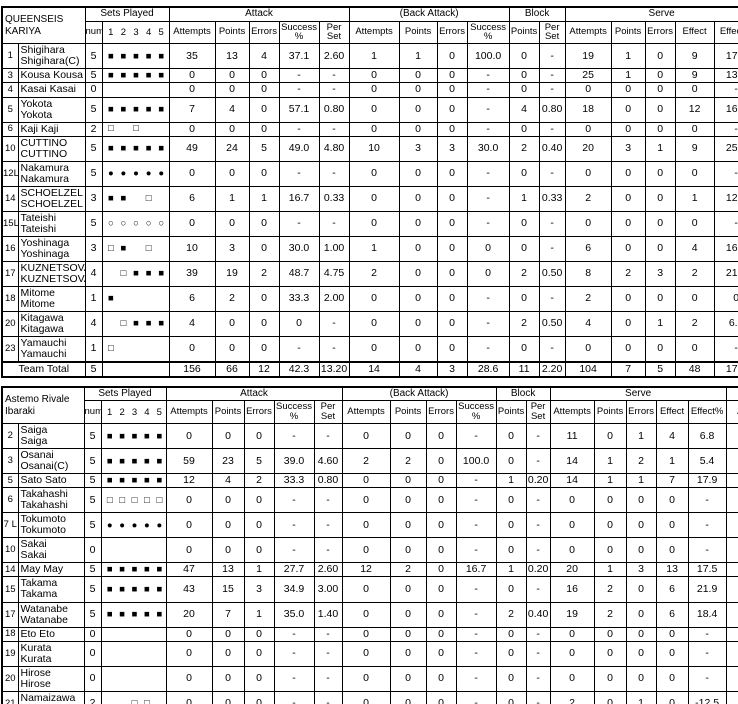  What do you see at coordinates (51, 500) in the screenshot?
I see `player-name: Takahashi Takahashi` at bounding box center [51, 500].